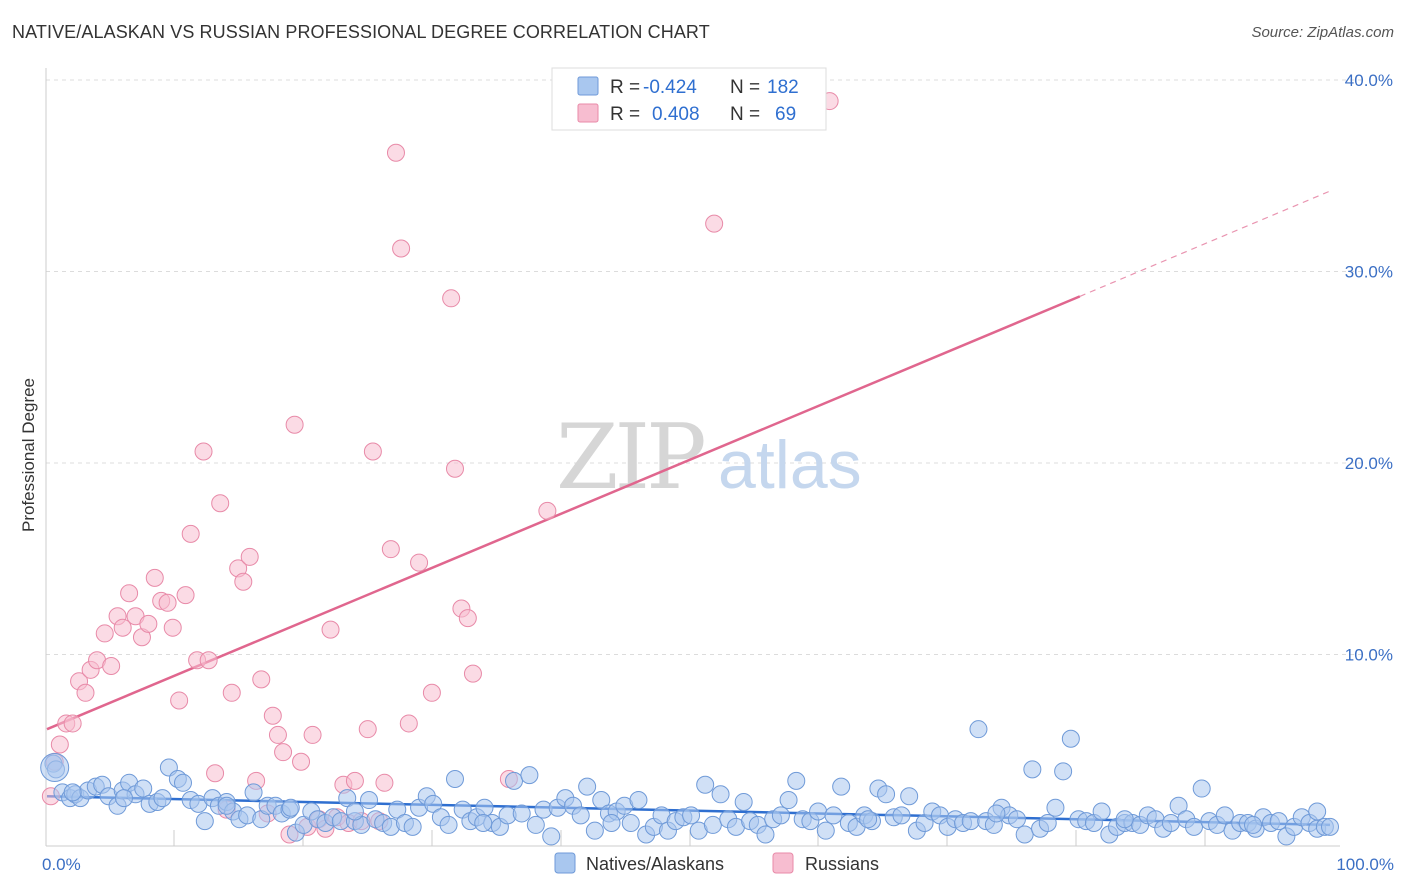 The image size is (1406, 892). What do you see at coordinates (625, 87) in the screenshot?
I see `legend-r-label-natives: R =` at bounding box center [625, 87].